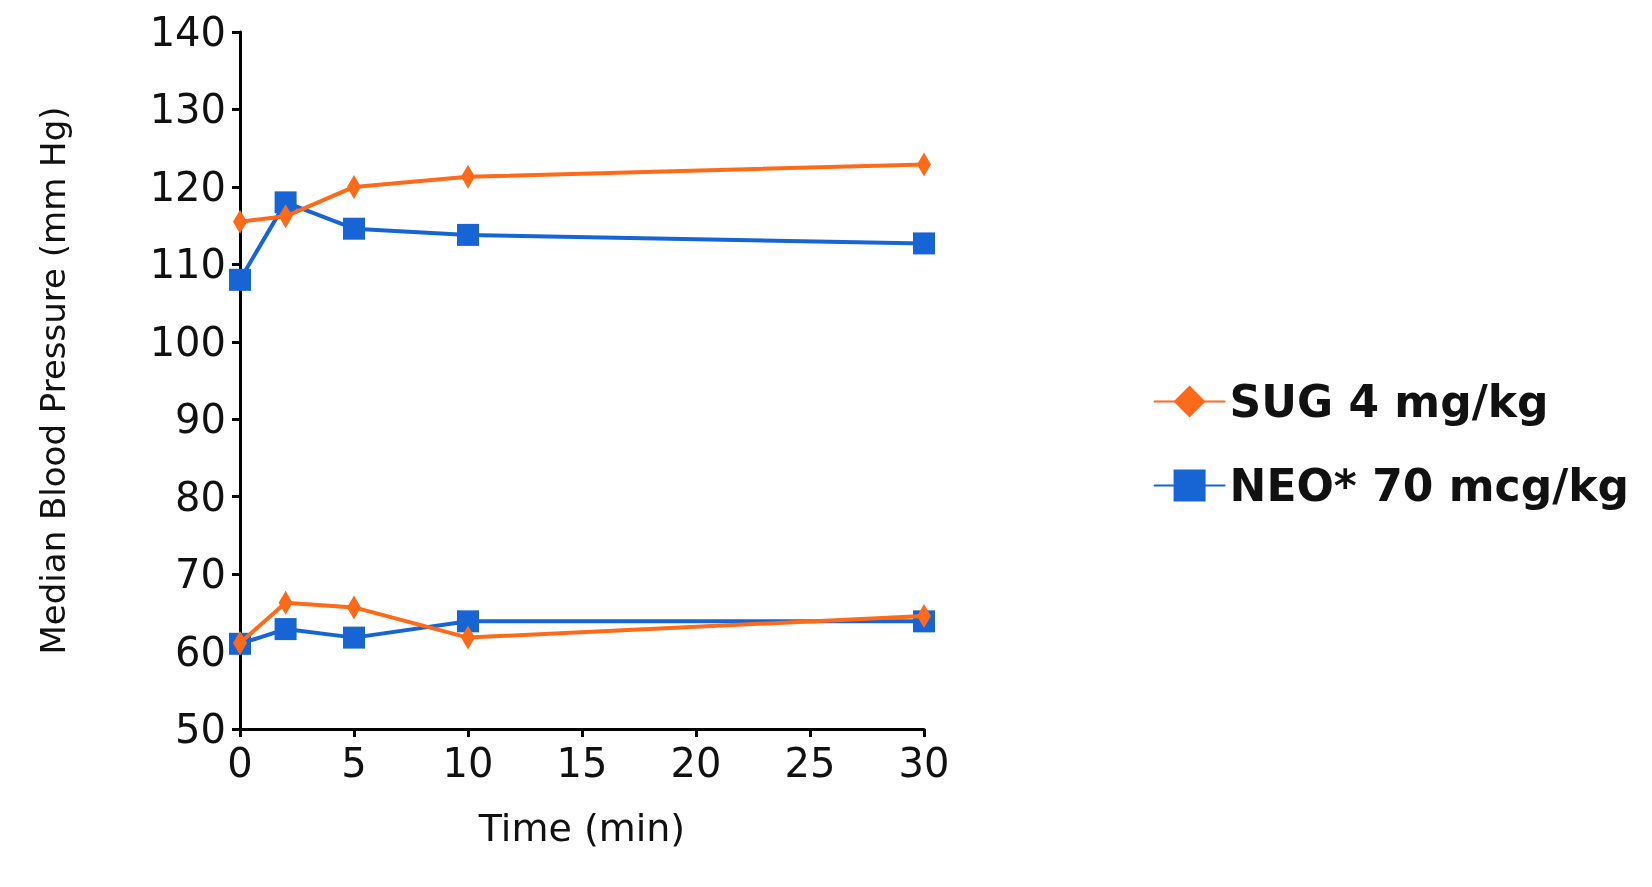 The width and height of the screenshot is (1652, 887). I want to click on y-tick-label: 140, so click(187, 32).